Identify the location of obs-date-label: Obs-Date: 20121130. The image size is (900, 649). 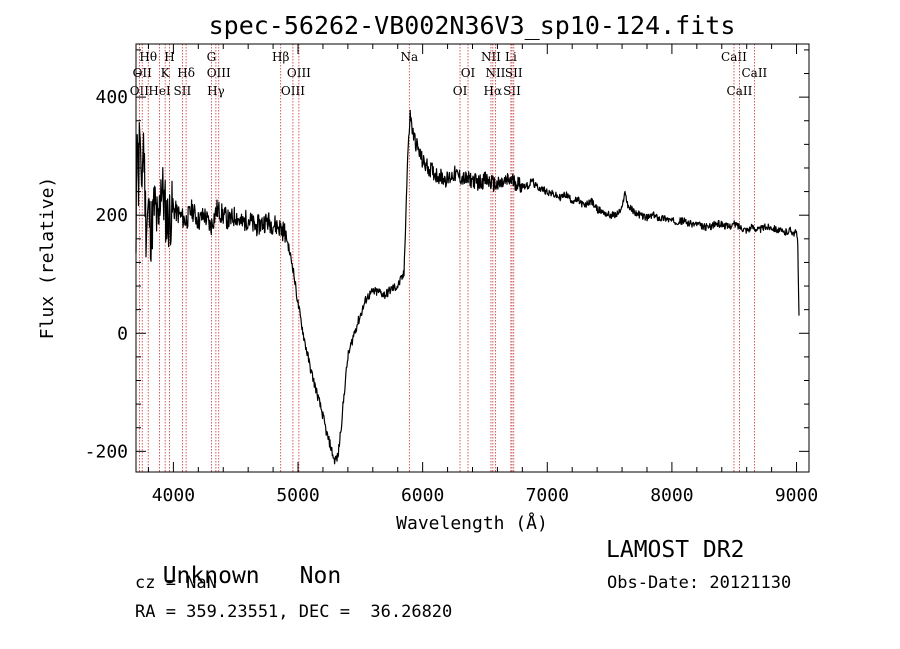
(699, 583).